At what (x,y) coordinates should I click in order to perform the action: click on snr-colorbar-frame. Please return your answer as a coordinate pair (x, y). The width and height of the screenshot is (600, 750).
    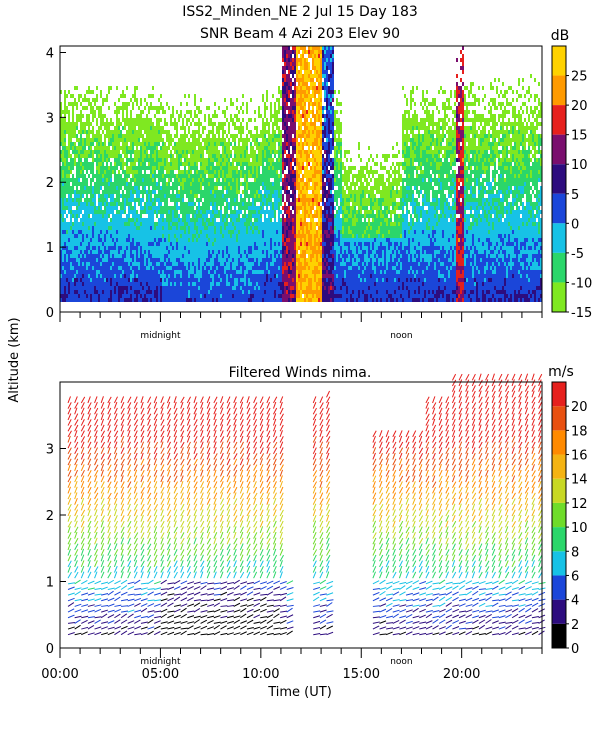
    Looking at the image, I should click on (559, 179).